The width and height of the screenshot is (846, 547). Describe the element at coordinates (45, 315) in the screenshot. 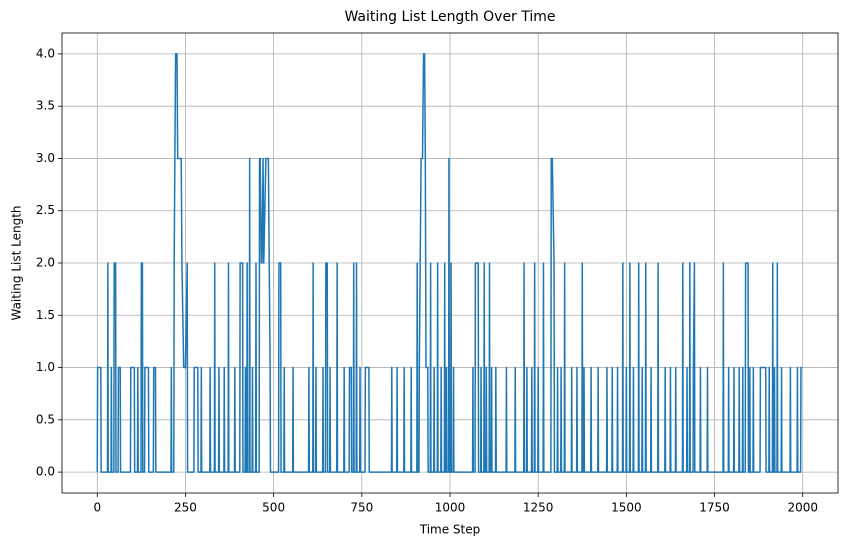

I see `y-tick-label: 1.5` at that location.